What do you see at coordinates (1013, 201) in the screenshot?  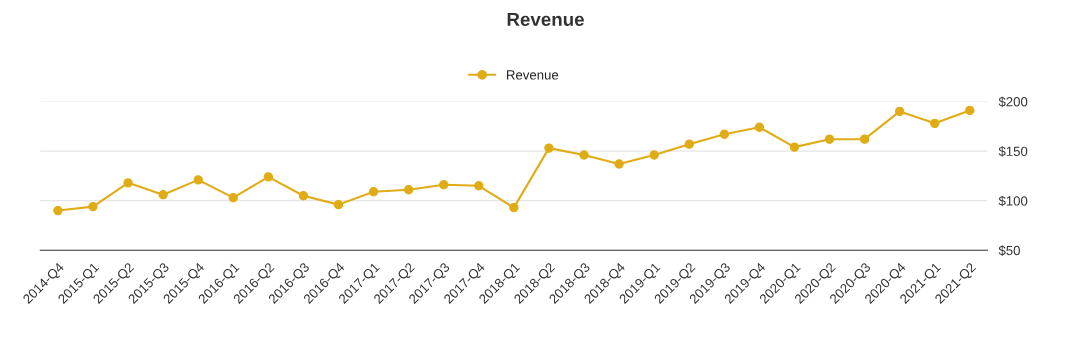 I see `y-tick-label: $100` at bounding box center [1013, 201].